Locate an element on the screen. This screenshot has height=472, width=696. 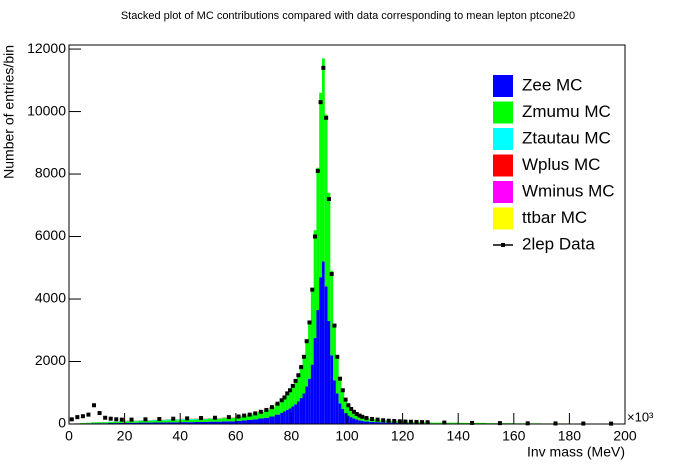
y-tick-label: 12000 is located at coordinates (46, 48).